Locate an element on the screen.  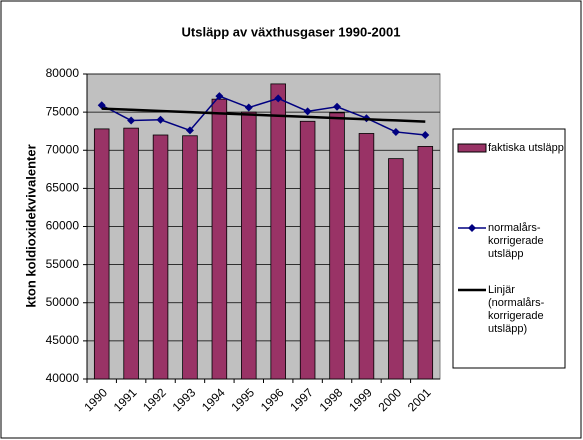
chart-title: Utsläpp av växthusgaser 1990-2001 is located at coordinates (291, 31).